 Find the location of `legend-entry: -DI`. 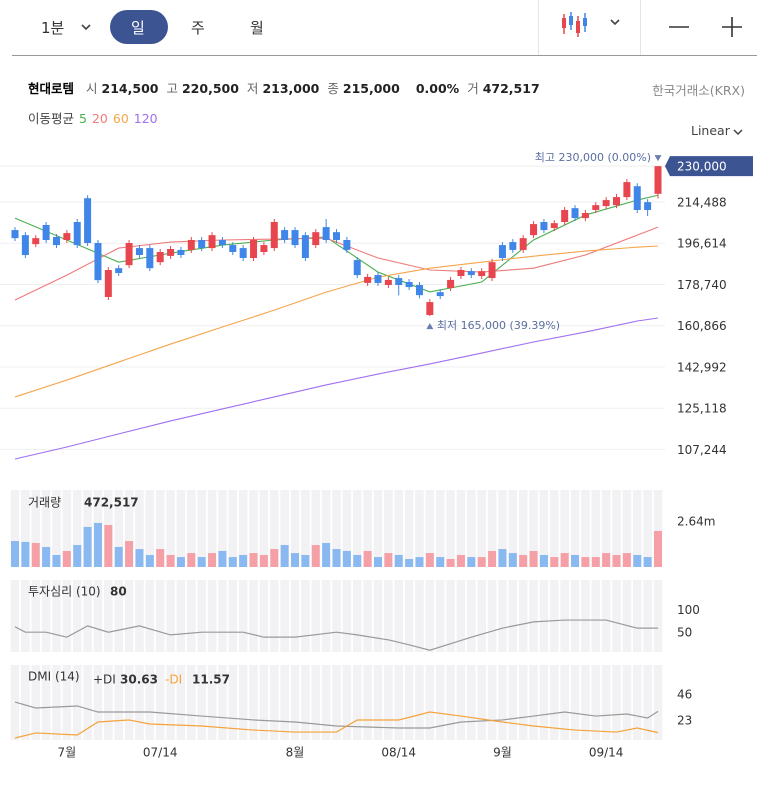

legend-entry: -DI is located at coordinates (173, 680).